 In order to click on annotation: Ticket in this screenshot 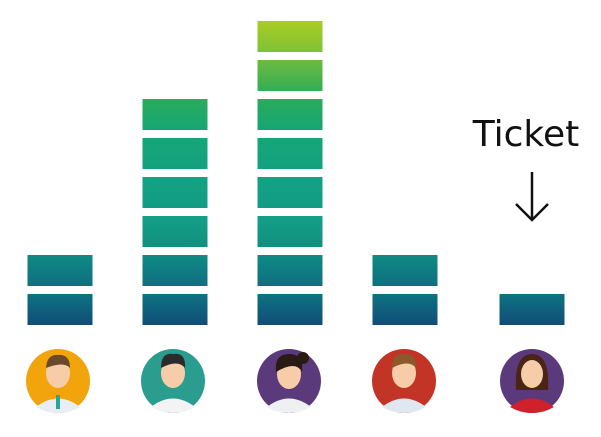, I will do `click(526, 134)`.